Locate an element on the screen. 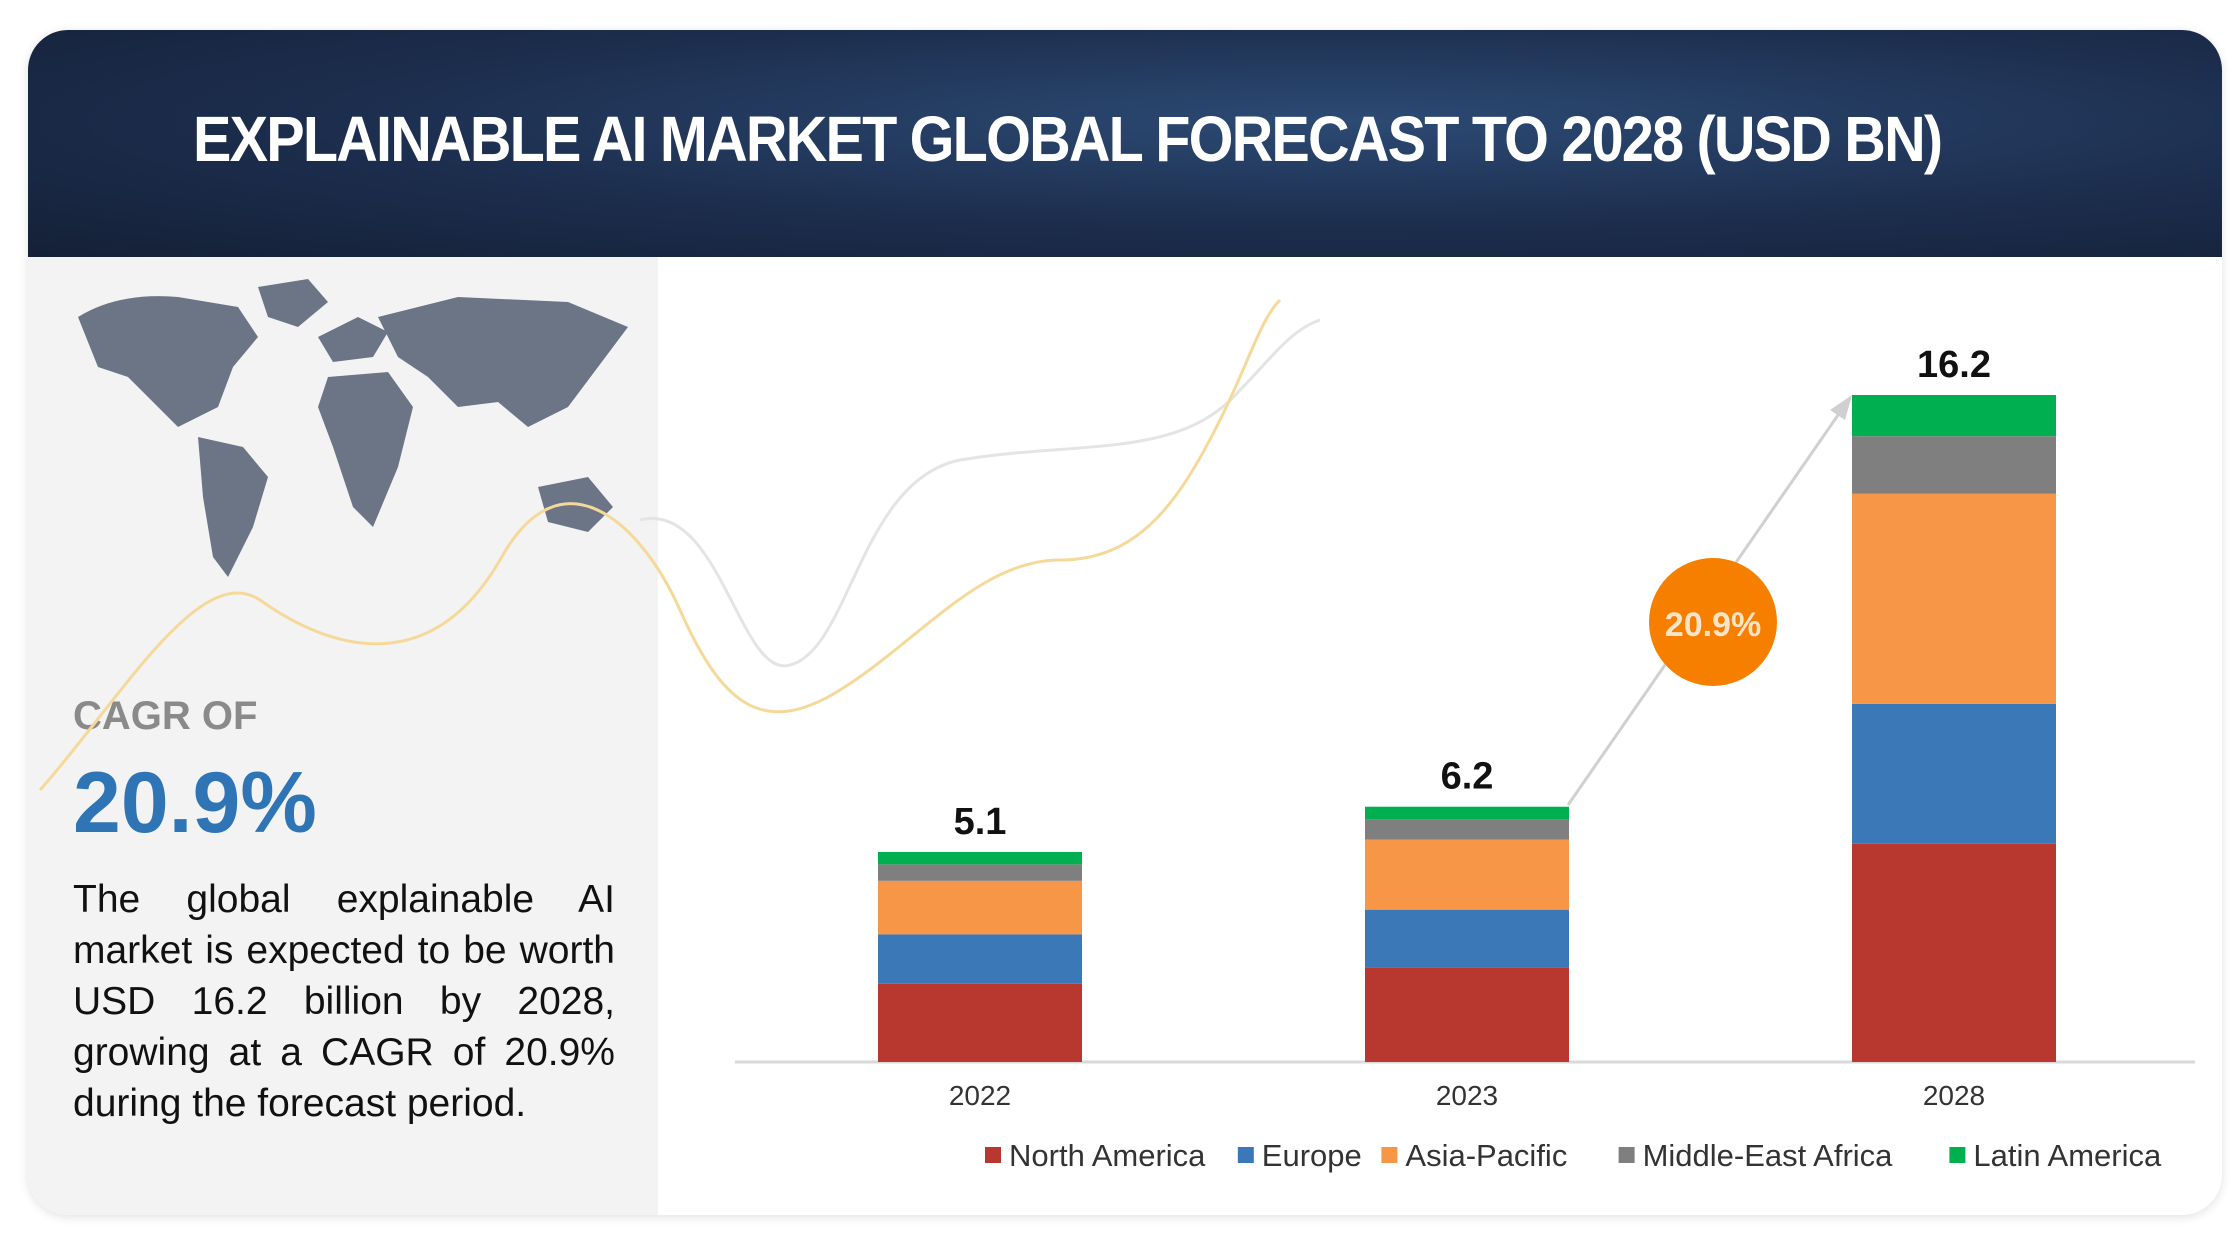 This screenshot has height=1260, width=2240. x-tick-label: 2023 is located at coordinates (1467, 1095).